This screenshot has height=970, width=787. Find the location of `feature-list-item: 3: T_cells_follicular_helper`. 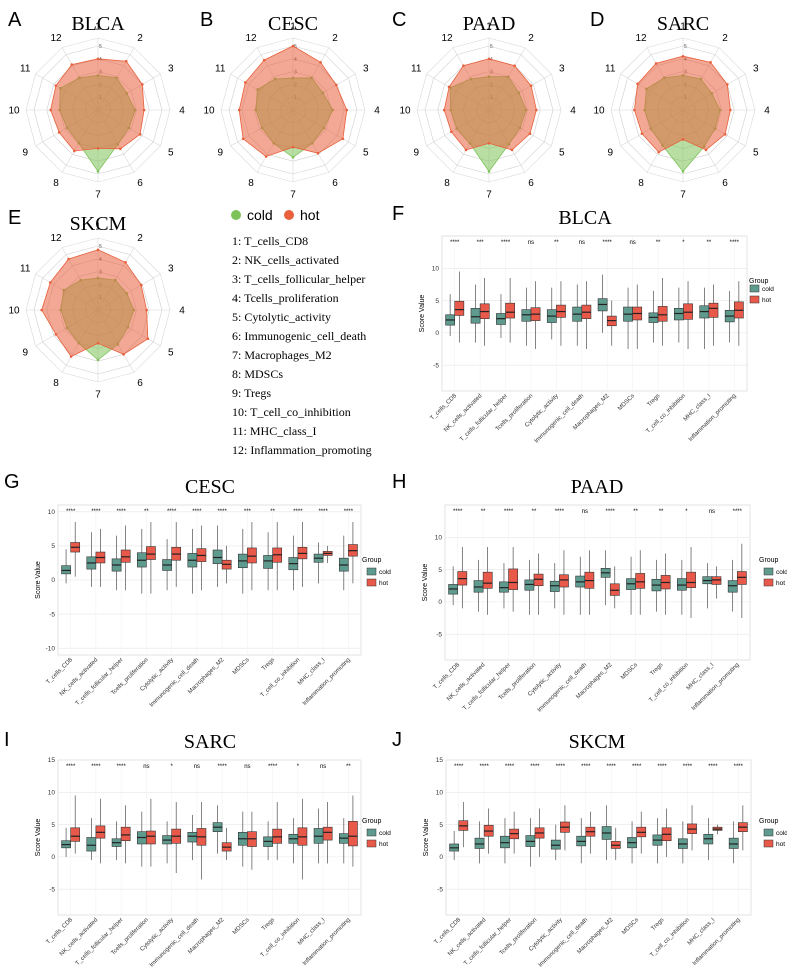

feature-list-item: 3: T_cells_follicular_helper is located at coordinates (298, 279).